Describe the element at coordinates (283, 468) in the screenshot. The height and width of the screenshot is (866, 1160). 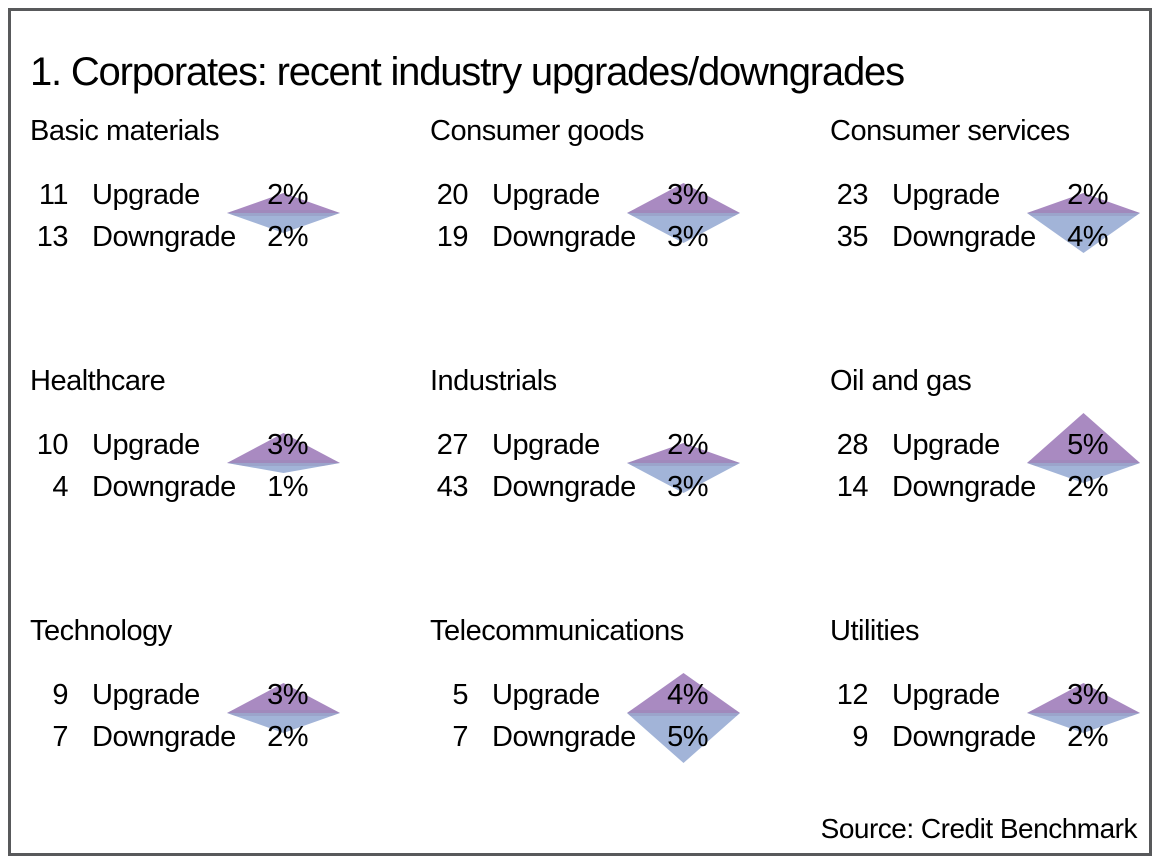
I see `downgrade-triangle` at that location.